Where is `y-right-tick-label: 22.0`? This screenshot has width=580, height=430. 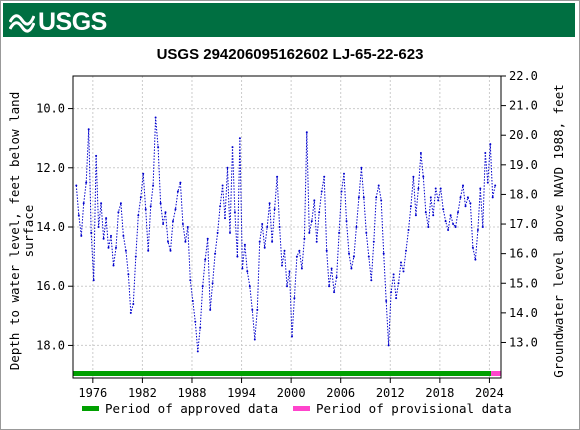
y-right-tick-label: 22.0 is located at coordinates (523, 76).